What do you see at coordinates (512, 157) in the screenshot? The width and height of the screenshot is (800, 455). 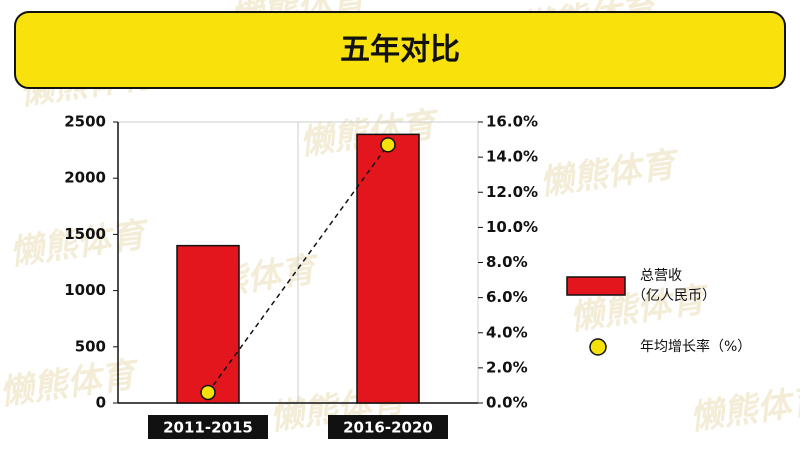 I see `y2-tick-label: 14.0%` at bounding box center [512, 157].